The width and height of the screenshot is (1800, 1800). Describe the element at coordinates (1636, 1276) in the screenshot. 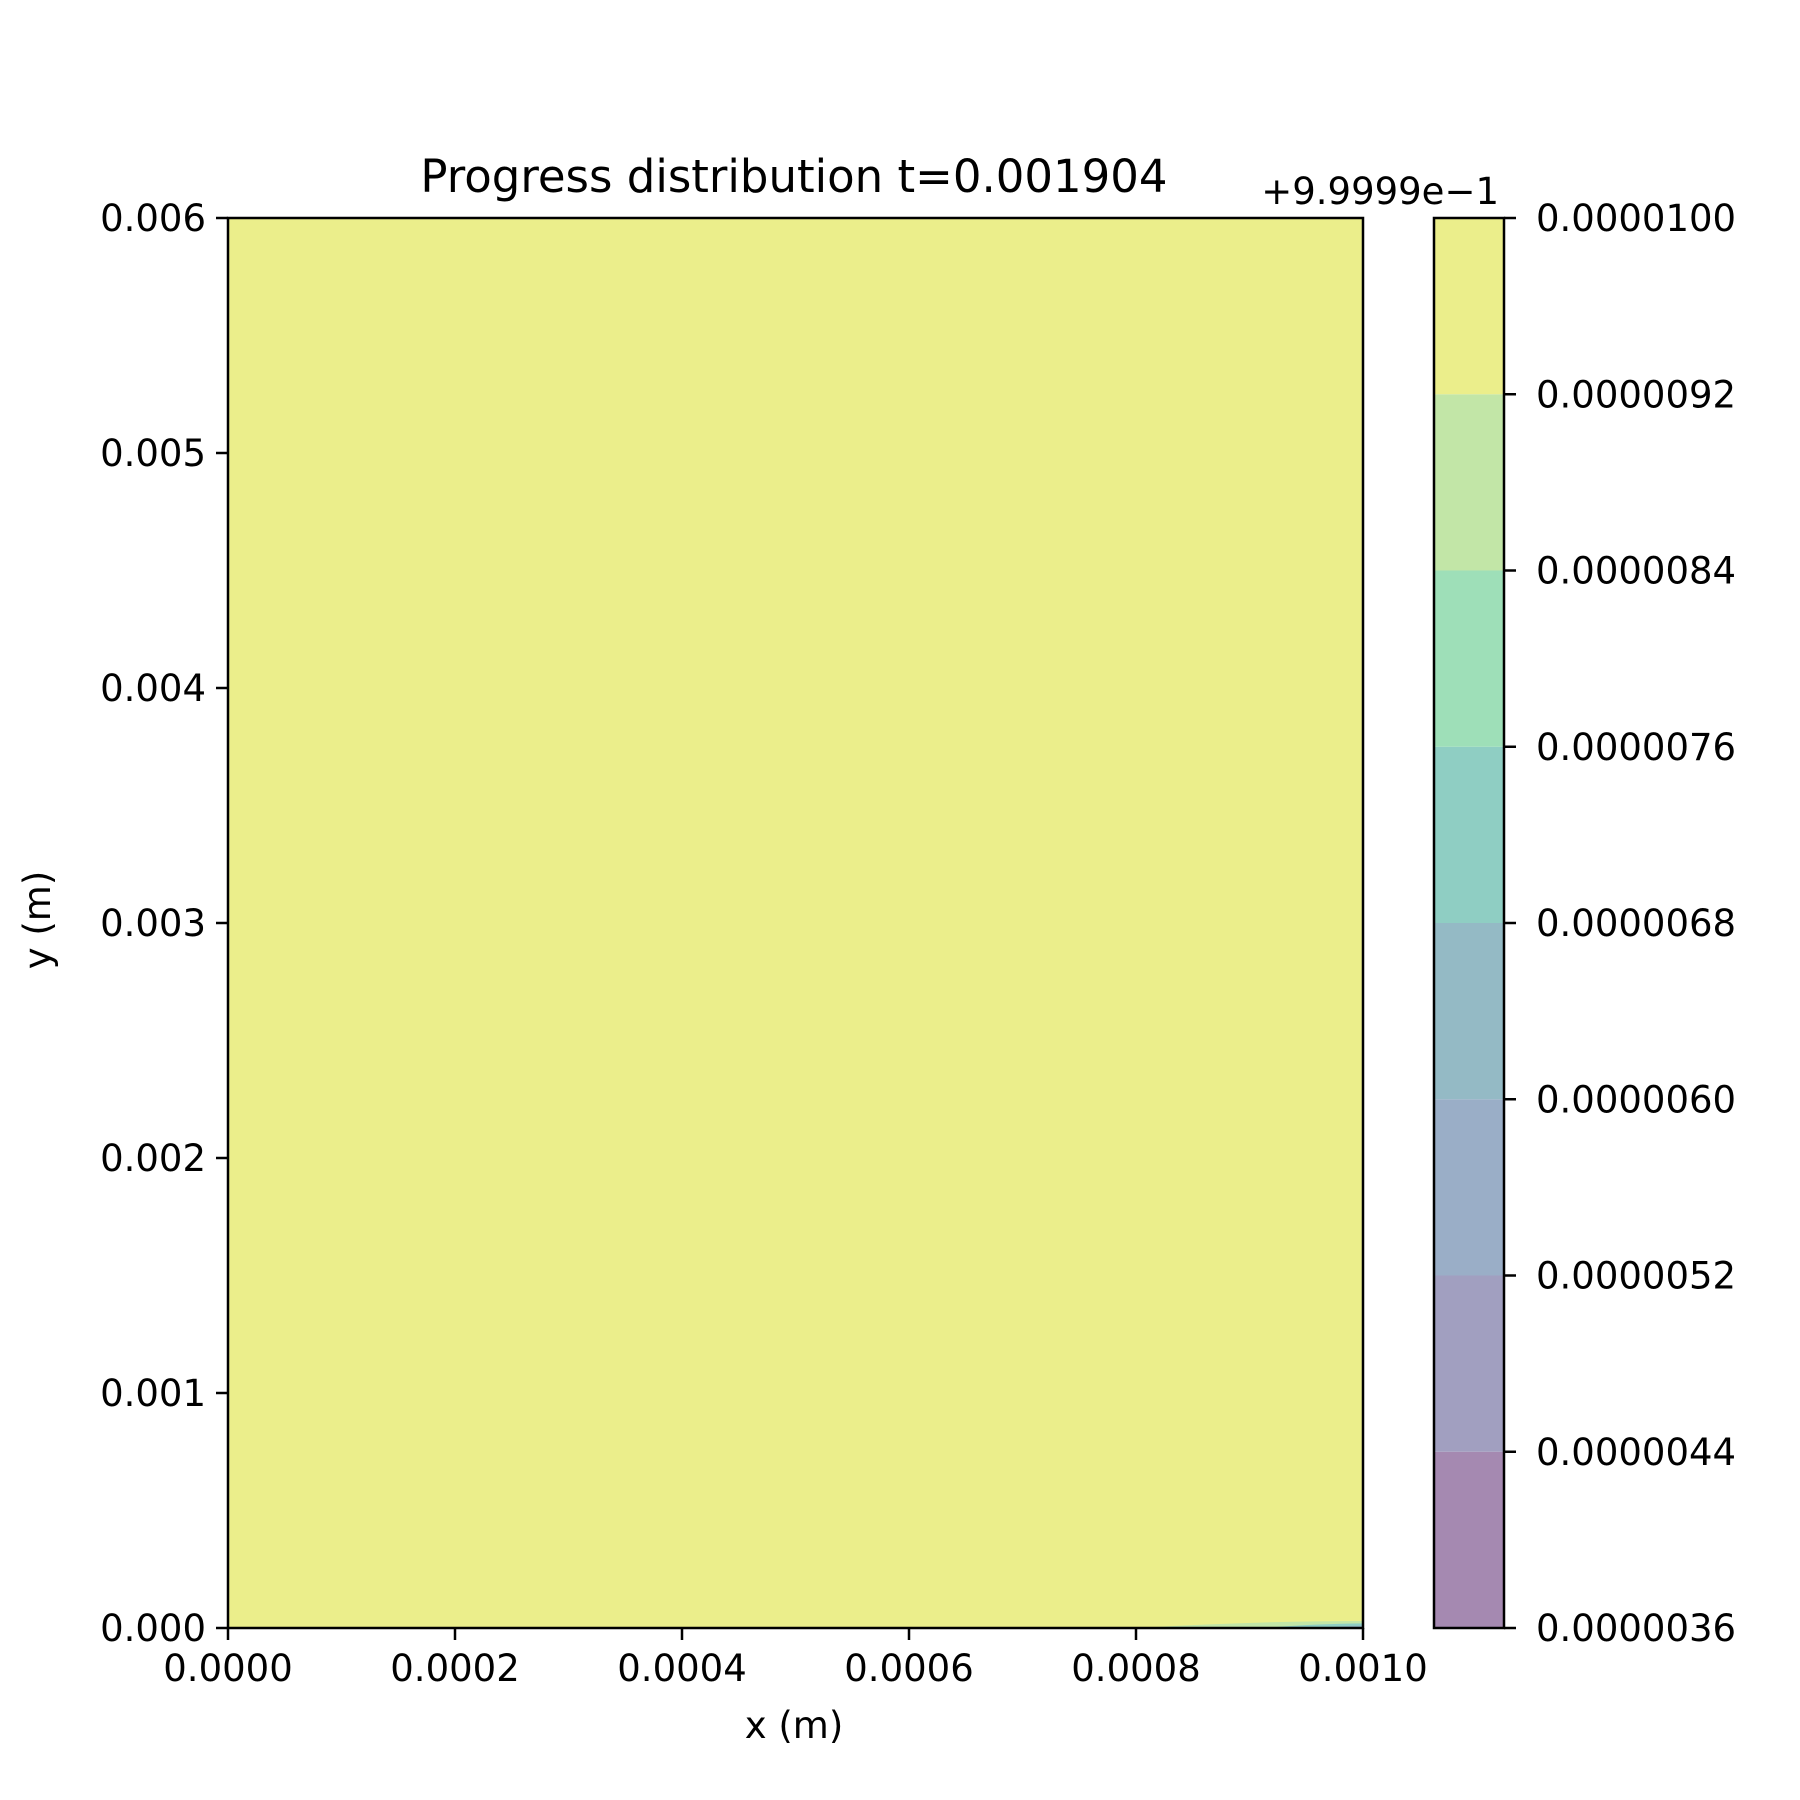

I see `colorbar-tick-label: 0.0000052` at that location.